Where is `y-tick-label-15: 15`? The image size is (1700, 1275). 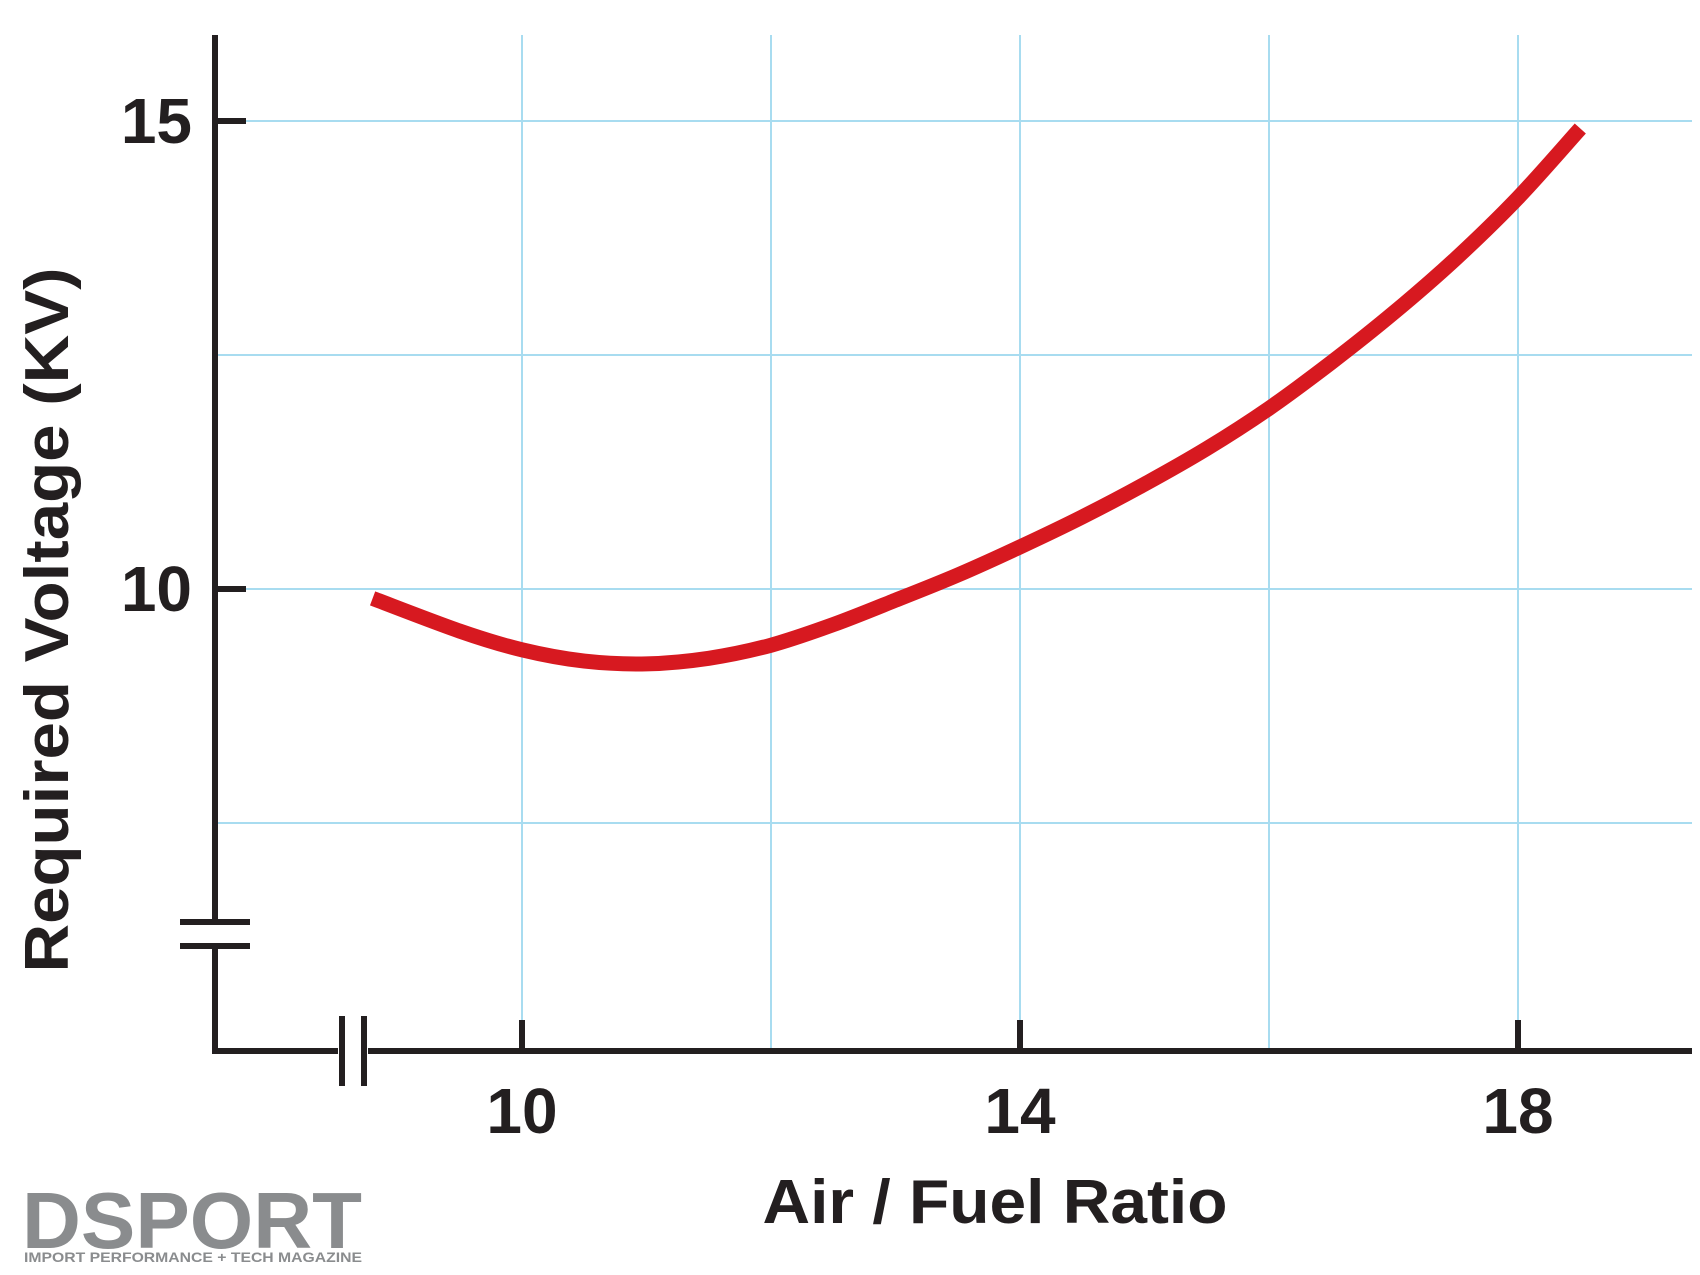 y-tick-label-15: 15 is located at coordinates (156, 121).